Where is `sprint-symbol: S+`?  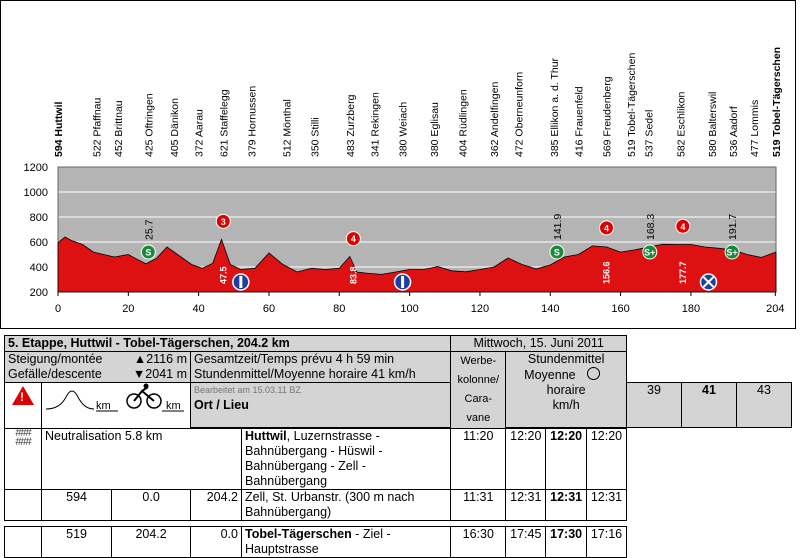
sprint-symbol: S+ is located at coordinates (731, 253).